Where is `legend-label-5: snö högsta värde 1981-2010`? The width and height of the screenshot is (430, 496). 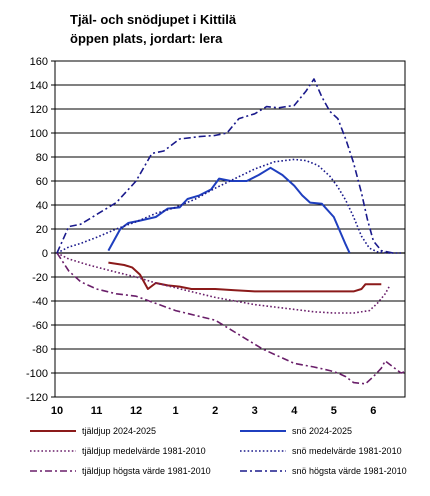
legend-label-5: snö högsta värde 1981-2010 is located at coordinates (349, 471).